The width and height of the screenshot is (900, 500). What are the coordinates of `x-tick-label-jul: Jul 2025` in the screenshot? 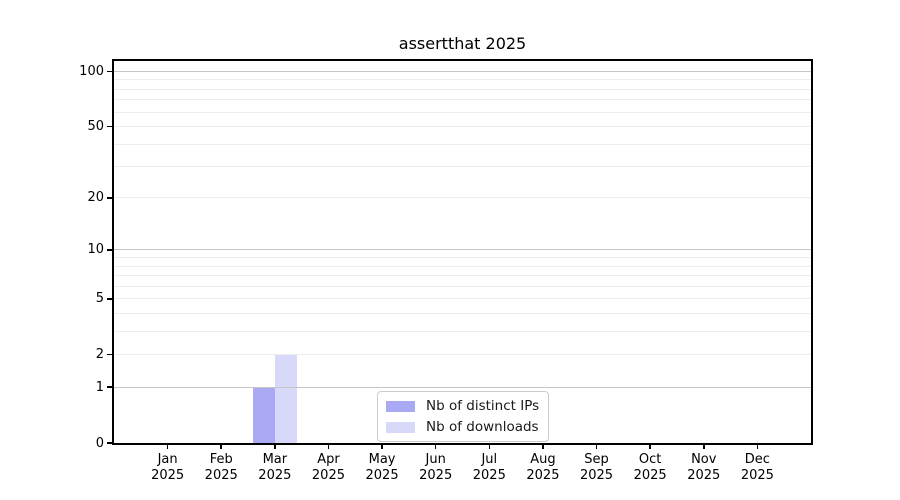 It's located at (489, 467).